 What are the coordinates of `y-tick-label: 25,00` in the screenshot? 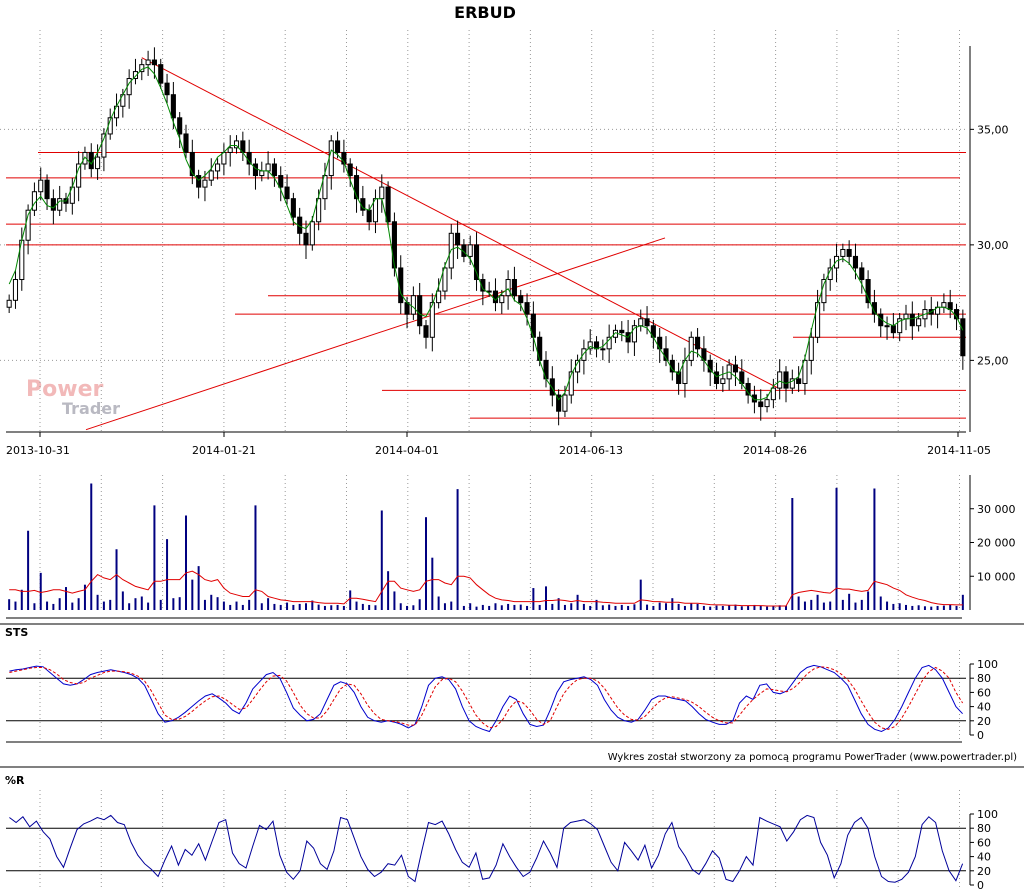 It's located at (993, 360).